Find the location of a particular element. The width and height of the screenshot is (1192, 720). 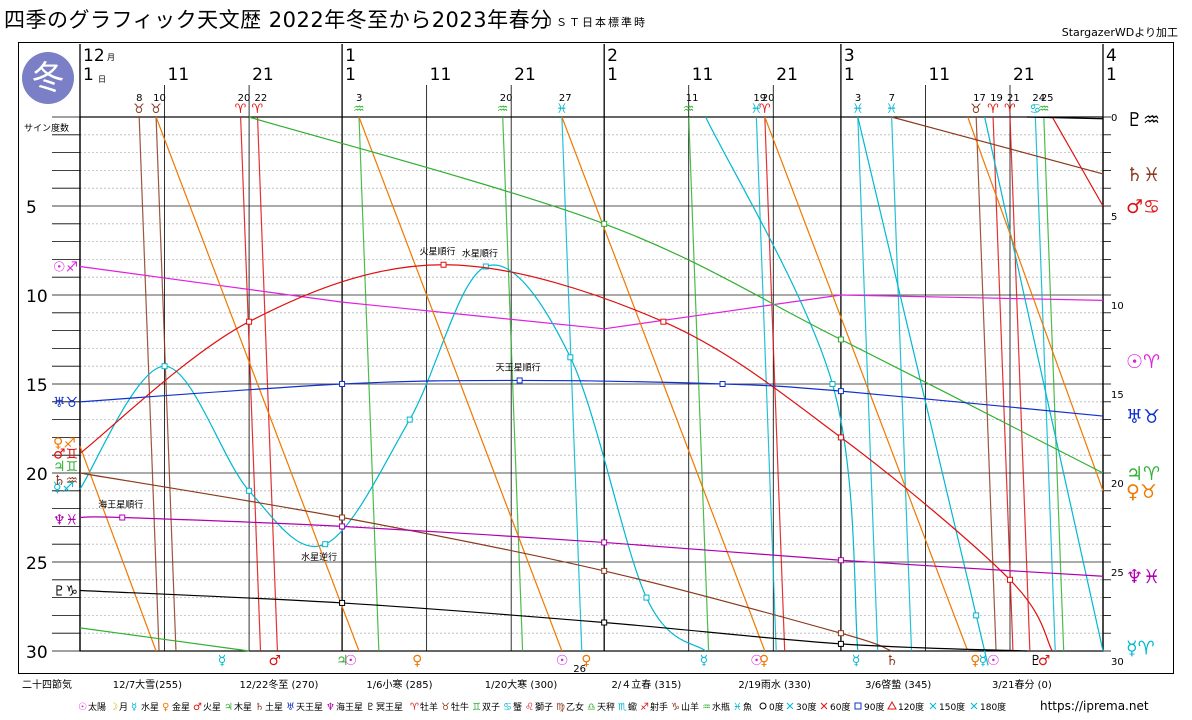

annotation-label: 海王星順行 is located at coordinates (120, 505).